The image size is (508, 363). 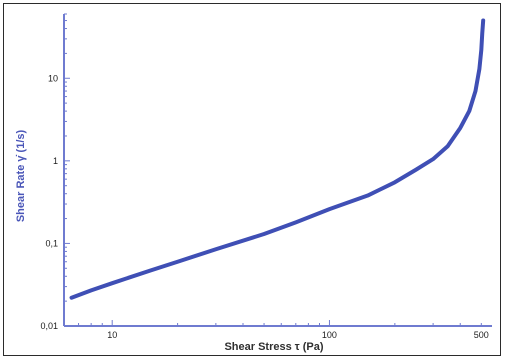 I want to click on y-tick-label: 0,1, so click(x=51, y=243).